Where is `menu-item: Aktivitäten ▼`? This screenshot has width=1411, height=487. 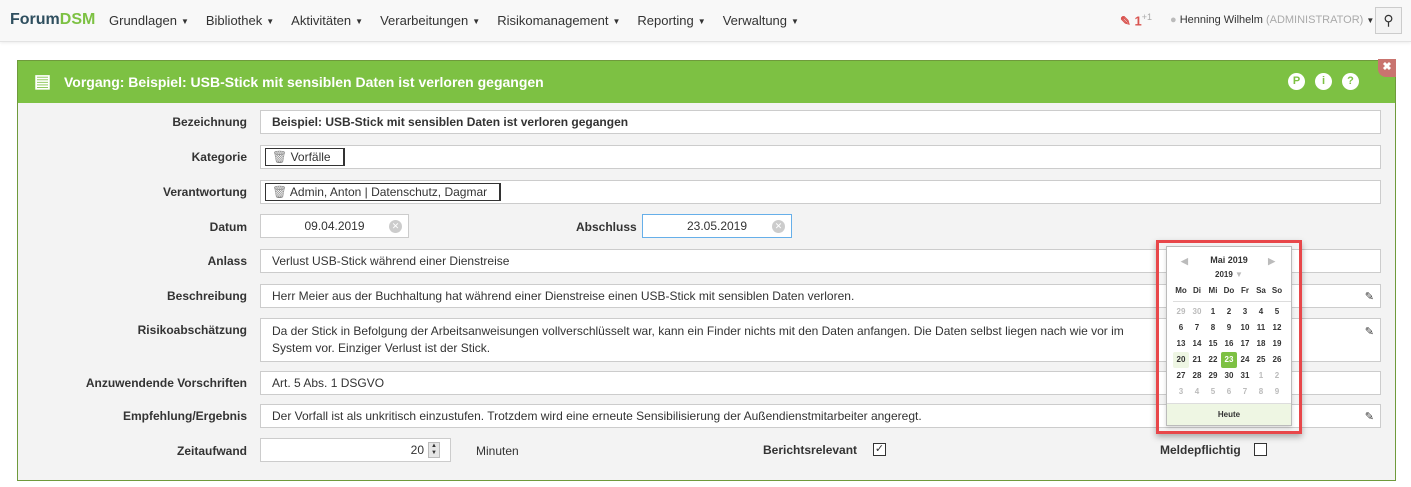
menu-item: Aktivitäten ▼ is located at coordinates (327, 20).